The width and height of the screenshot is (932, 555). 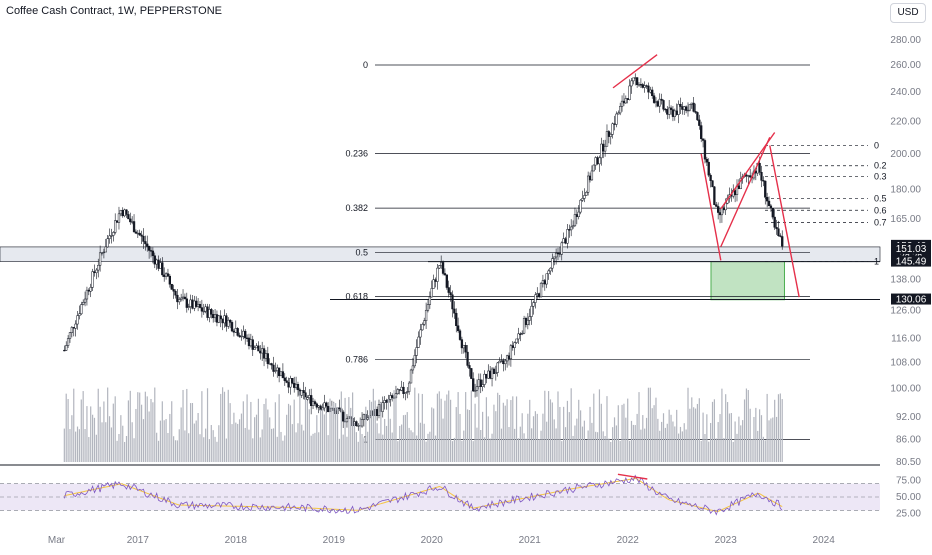 What do you see at coordinates (880, 166) in the screenshot?
I see `fib-minor-label: 0.2` at bounding box center [880, 166].